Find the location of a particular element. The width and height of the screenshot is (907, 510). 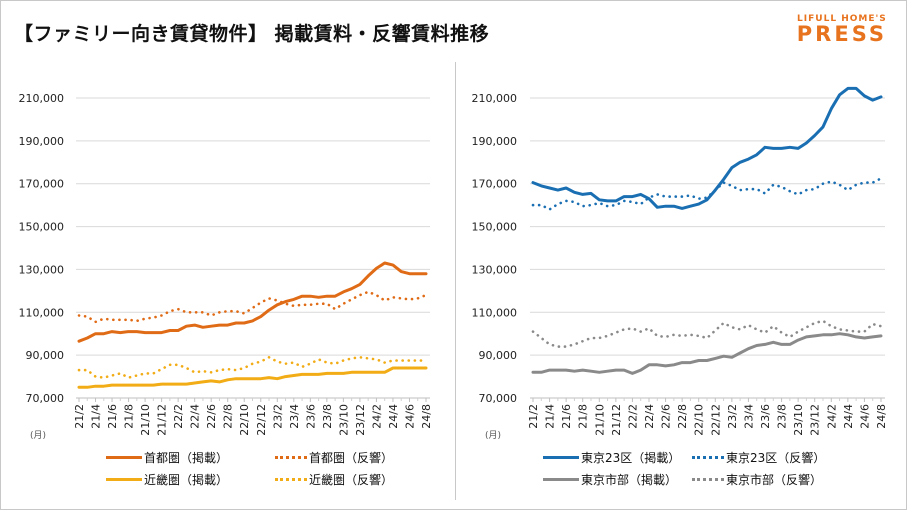

legend-item: 近畿圏（反響） is located at coordinates (332, 479).